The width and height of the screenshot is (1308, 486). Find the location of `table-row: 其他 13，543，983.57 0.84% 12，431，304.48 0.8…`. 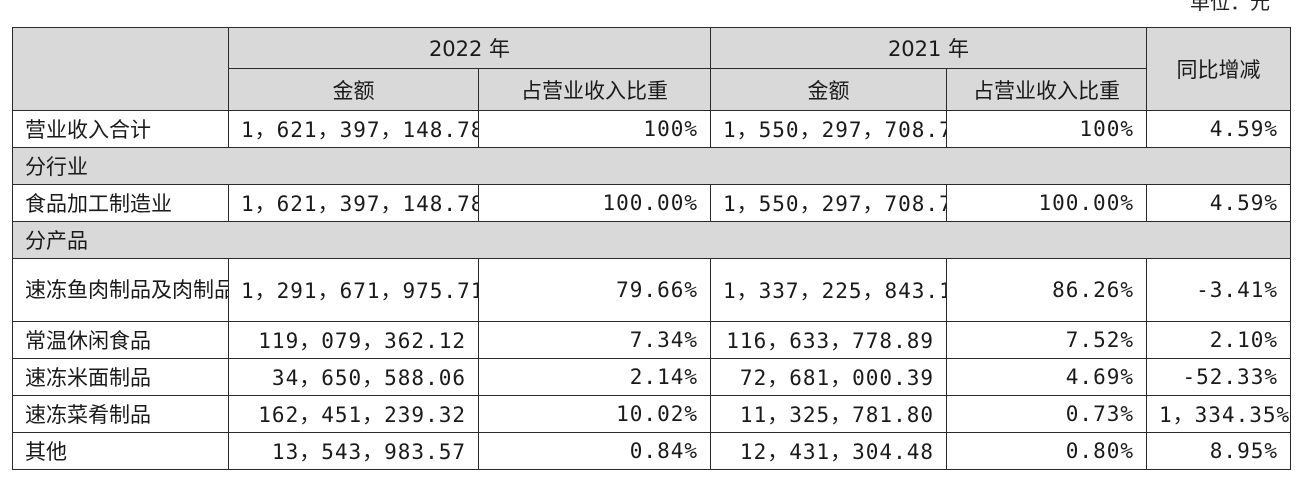

table-row: 其他 13，543，983.57 0.84% 12，431，304.48 0.8… is located at coordinates (651, 451).